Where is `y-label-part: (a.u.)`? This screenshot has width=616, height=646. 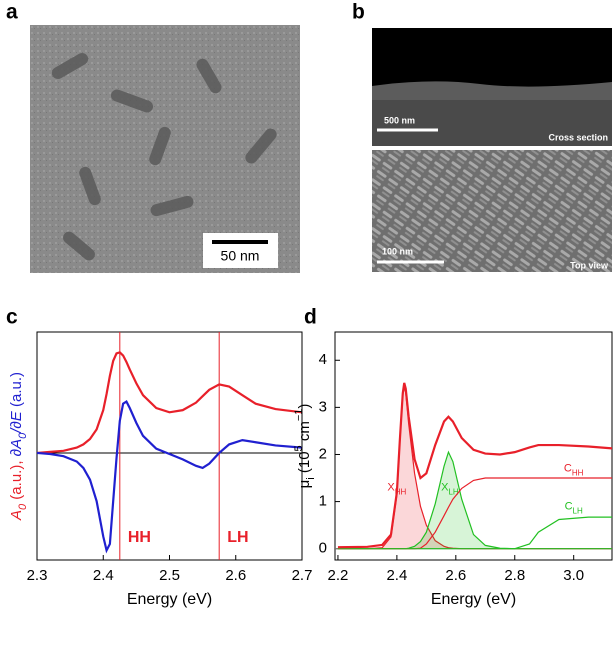 y-label-part: (a.u.) is located at coordinates (16, 391).